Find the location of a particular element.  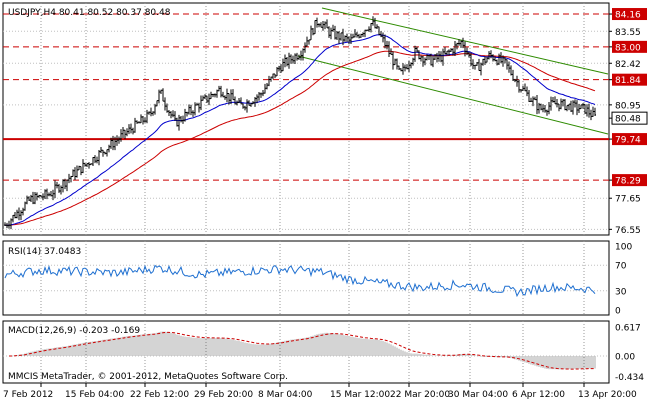

rsi-axis-label: 70 is located at coordinates (621, 267).